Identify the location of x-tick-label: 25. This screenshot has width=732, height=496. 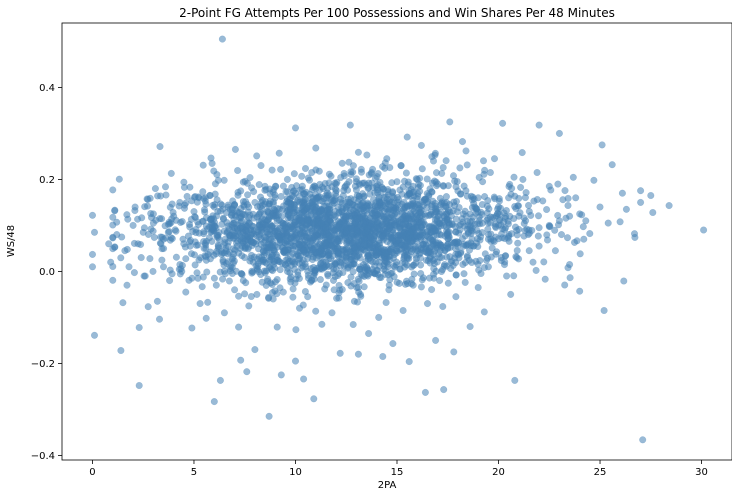
(600, 472).